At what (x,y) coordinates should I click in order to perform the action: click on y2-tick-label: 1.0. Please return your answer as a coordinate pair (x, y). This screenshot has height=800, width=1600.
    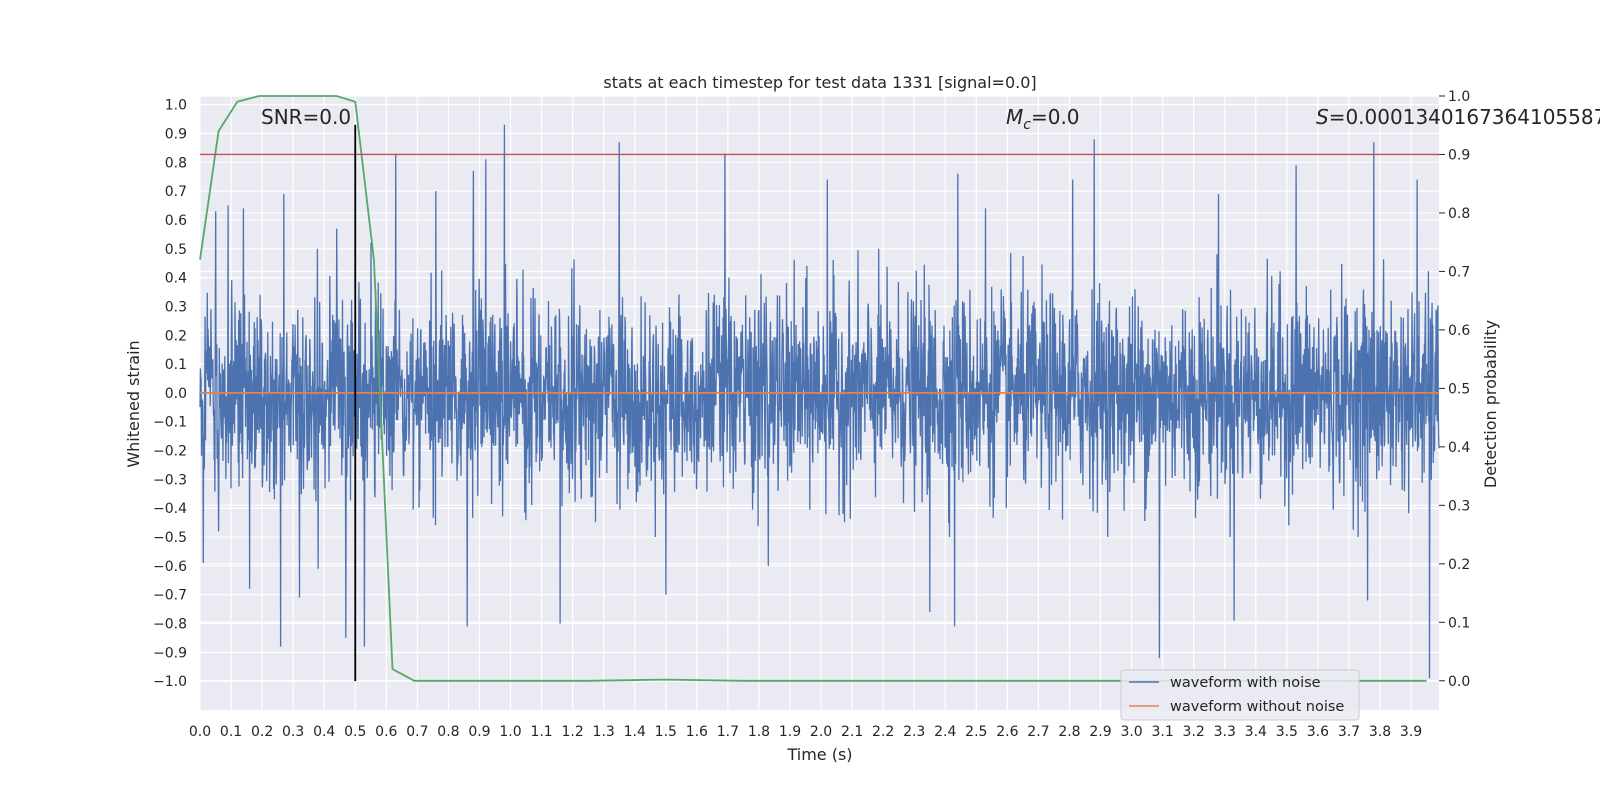
    Looking at the image, I should click on (1459, 97).